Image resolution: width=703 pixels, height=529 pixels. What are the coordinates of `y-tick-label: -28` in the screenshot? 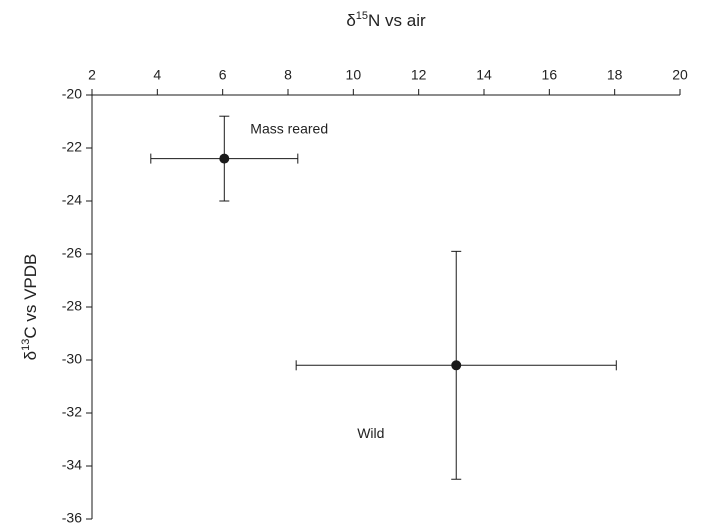 It's located at (72, 306).